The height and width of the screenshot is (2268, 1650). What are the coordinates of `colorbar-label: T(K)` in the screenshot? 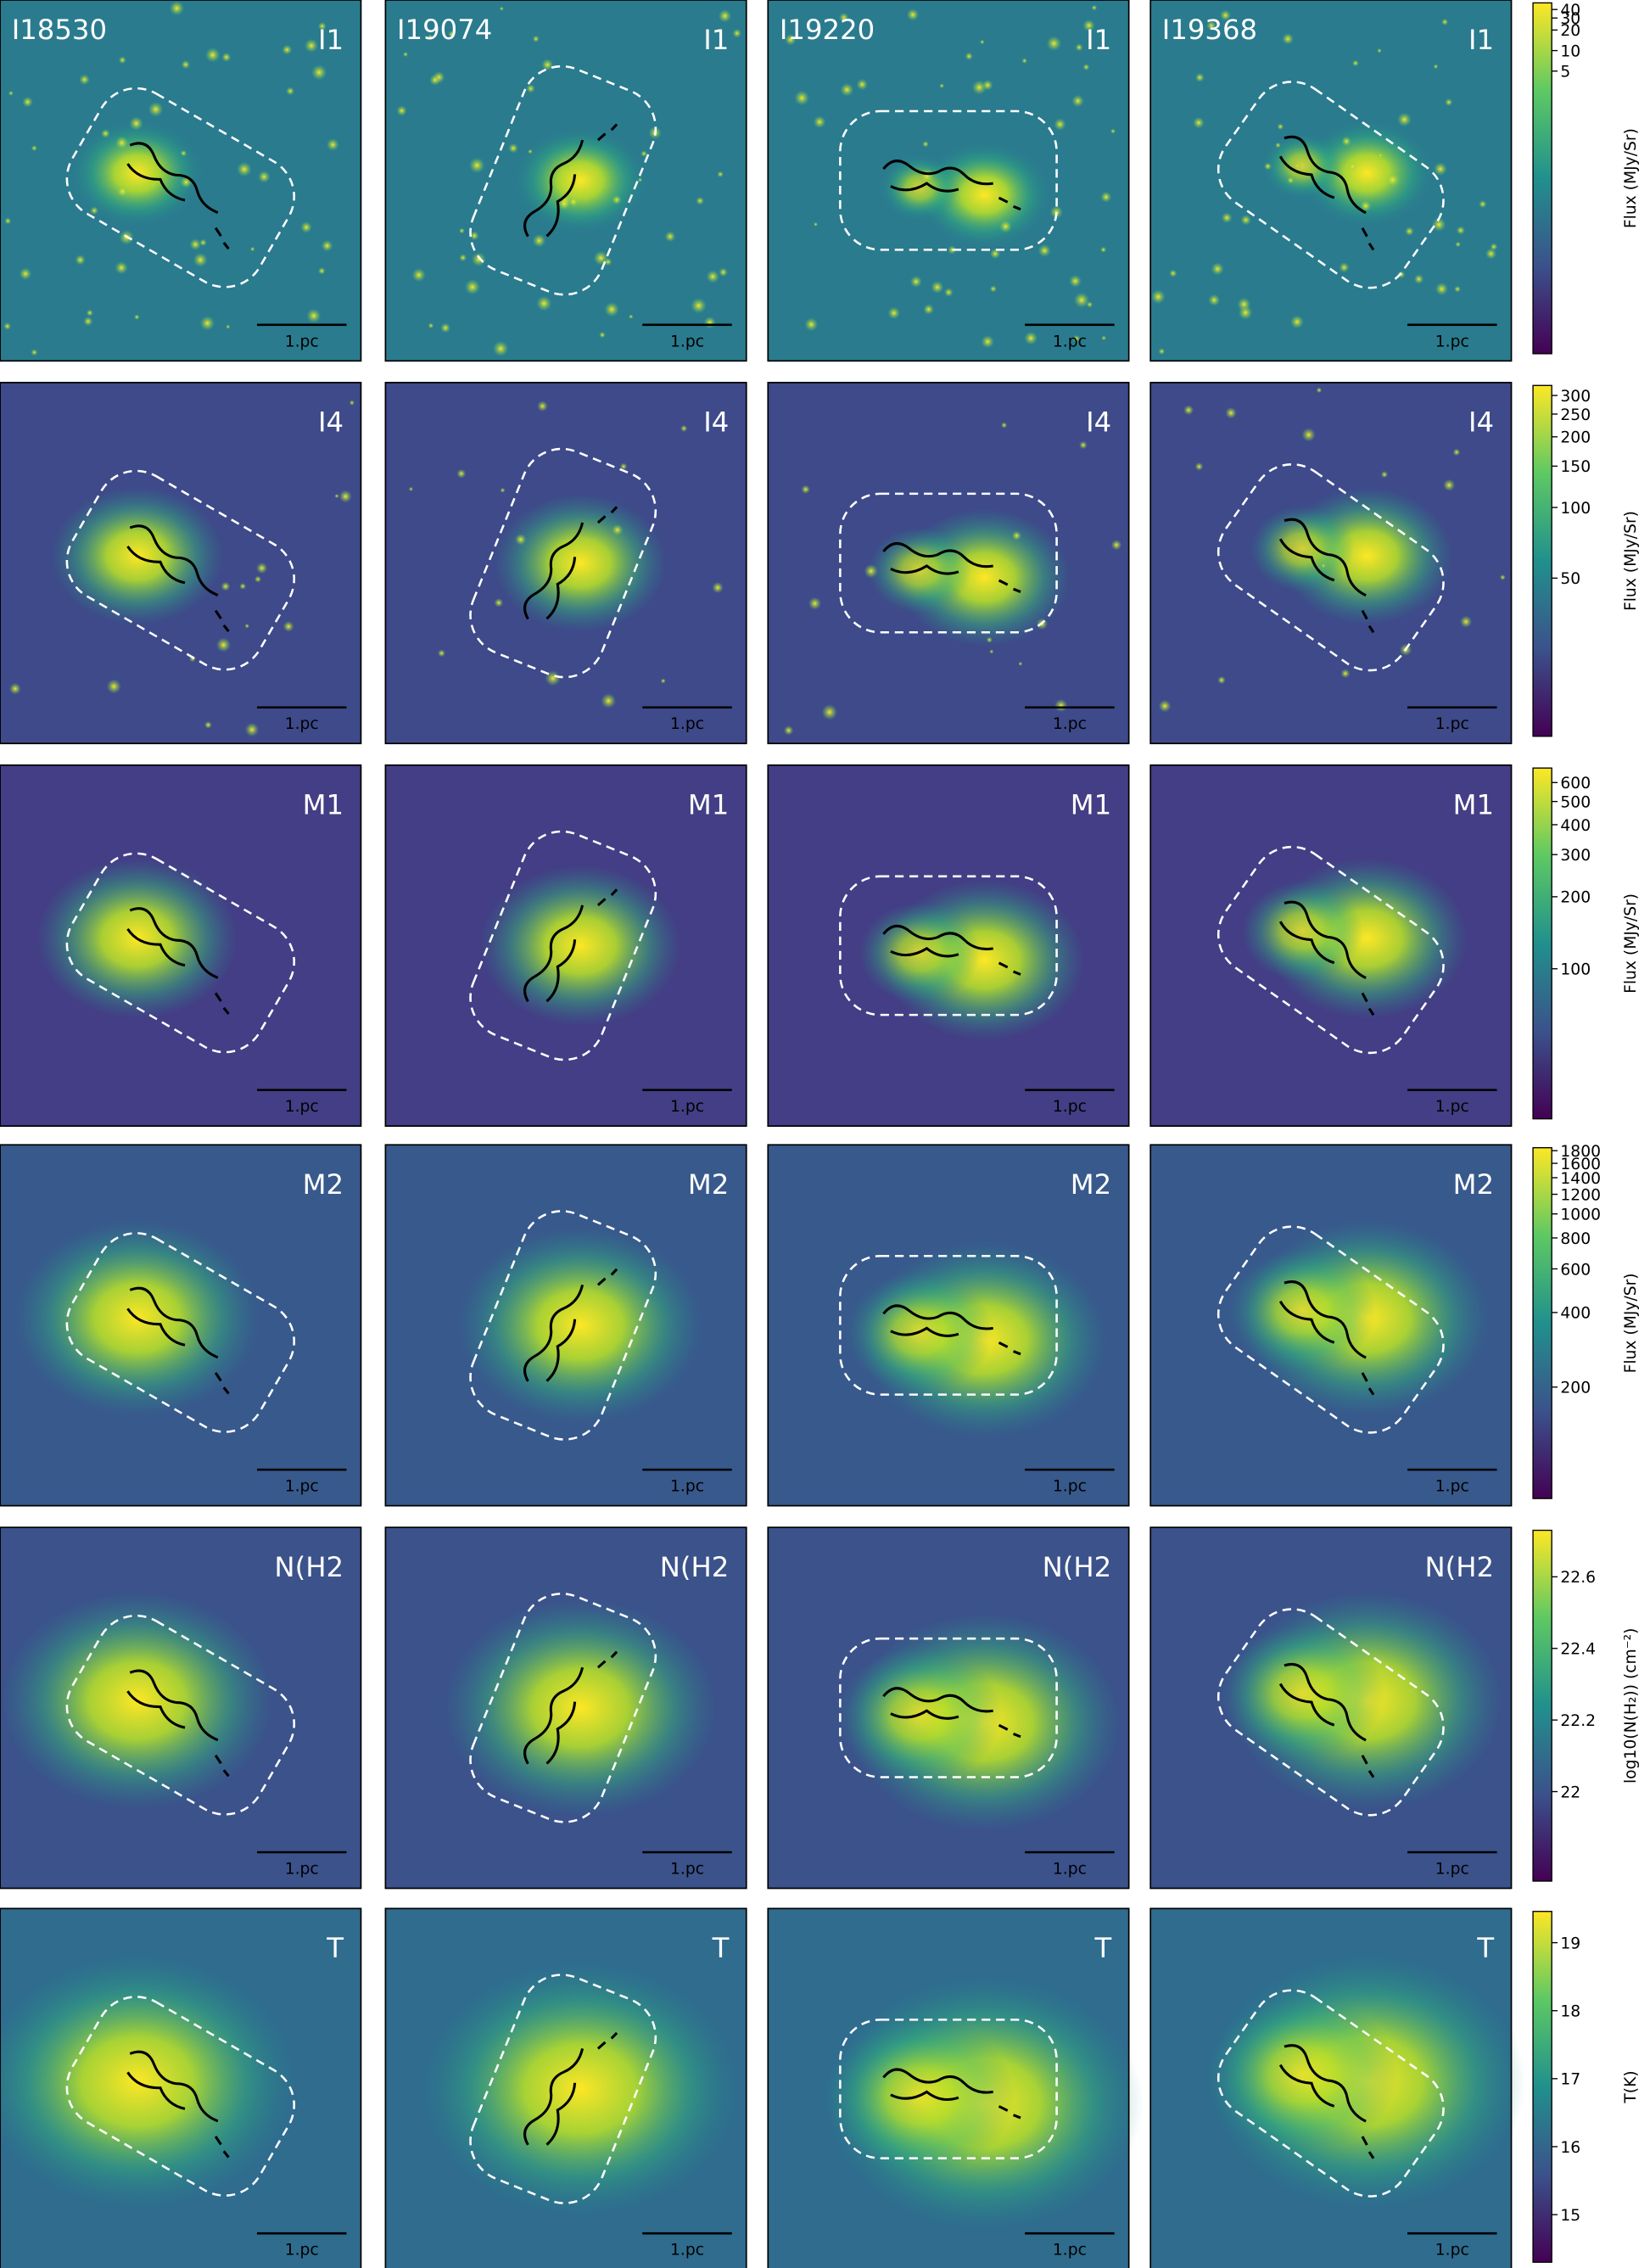 It's located at (1631, 2086).